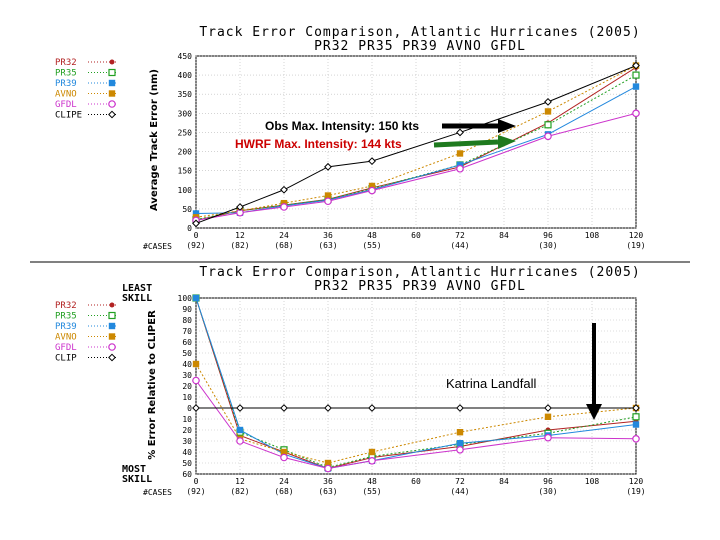  I want to click on legend-label-pr32: PR32, so click(66, 63).